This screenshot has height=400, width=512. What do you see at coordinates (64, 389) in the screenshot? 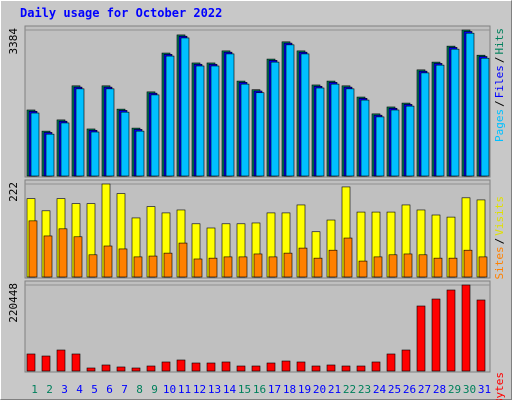
I see `x-tick-label: 3` at bounding box center [64, 389].